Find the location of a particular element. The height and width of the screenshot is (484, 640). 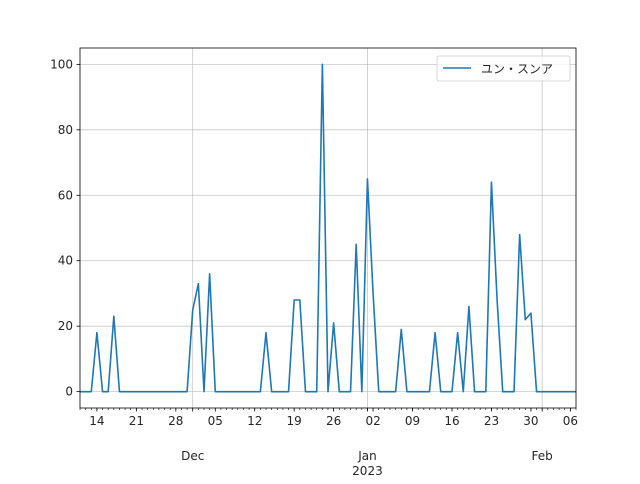

x-tick-label: 21 is located at coordinates (136, 421).